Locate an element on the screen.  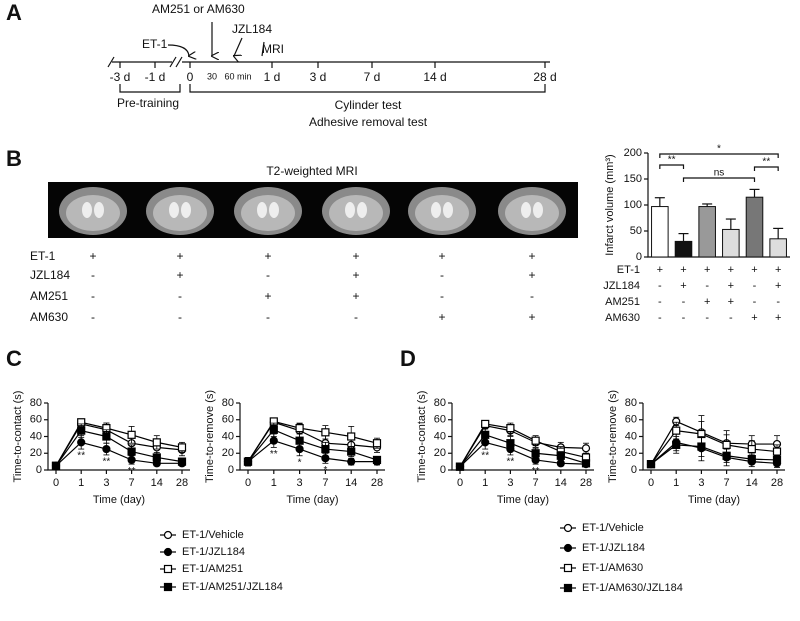
axis-break is located at coordinates (179, 62).